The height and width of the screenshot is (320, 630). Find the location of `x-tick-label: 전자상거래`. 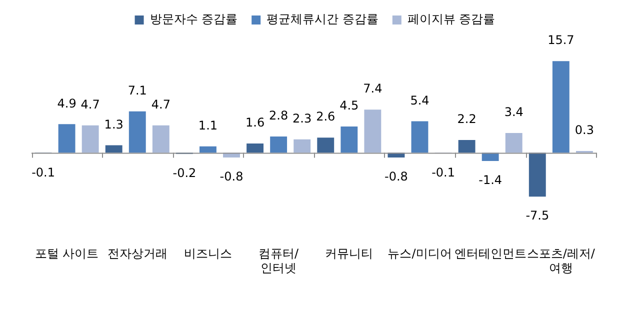

x-tick-label: 전자상거래 is located at coordinates (137, 253).